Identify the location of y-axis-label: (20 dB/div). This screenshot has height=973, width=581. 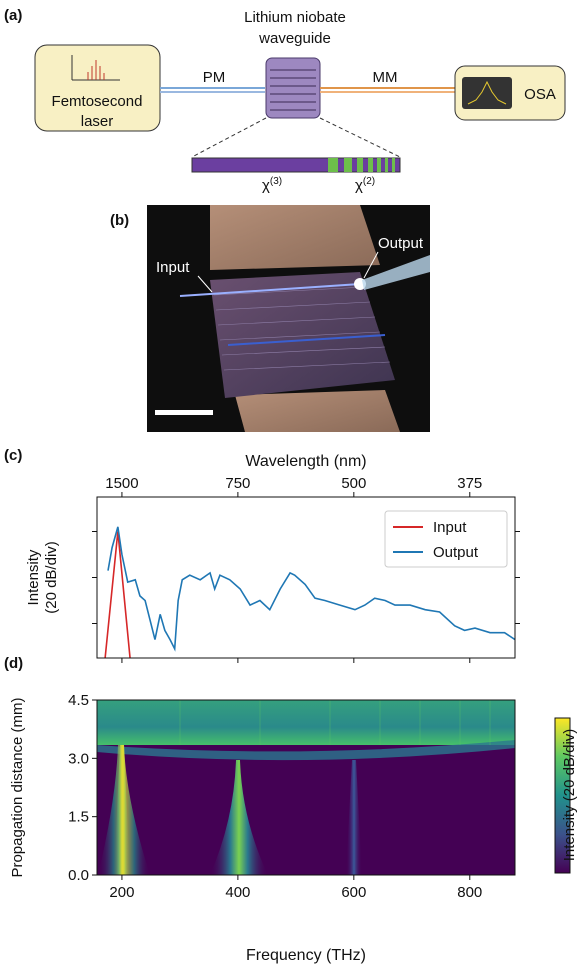
(51, 577).